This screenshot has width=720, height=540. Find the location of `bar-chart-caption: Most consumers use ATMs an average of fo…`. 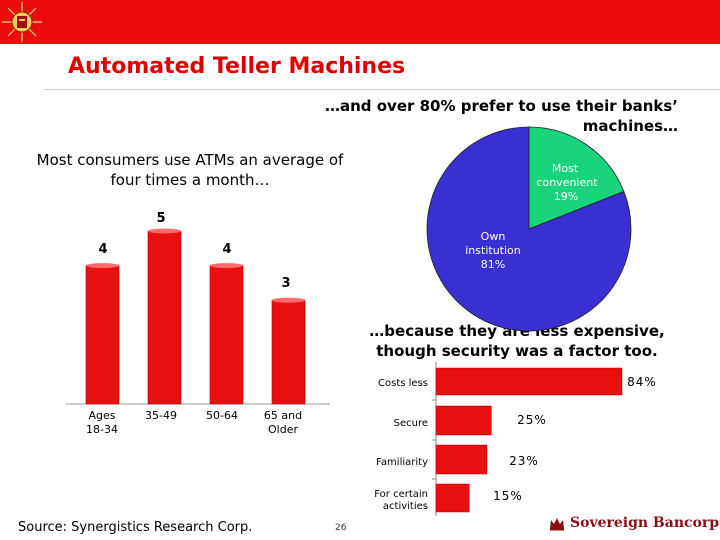

bar-chart-caption: Most consumers use ATMs an average of fo… is located at coordinates (190, 170).